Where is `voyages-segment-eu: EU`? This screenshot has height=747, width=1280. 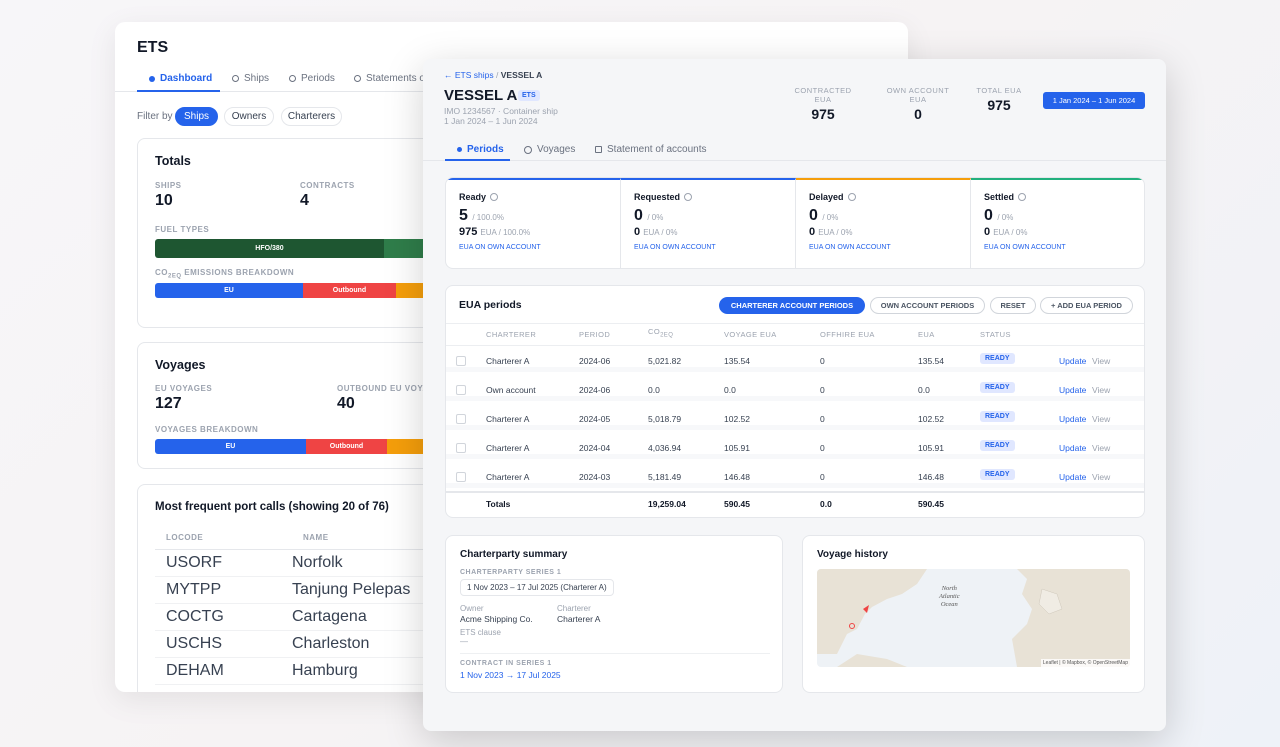 voyages-segment-eu: EU is located at coordinates (230, 446).